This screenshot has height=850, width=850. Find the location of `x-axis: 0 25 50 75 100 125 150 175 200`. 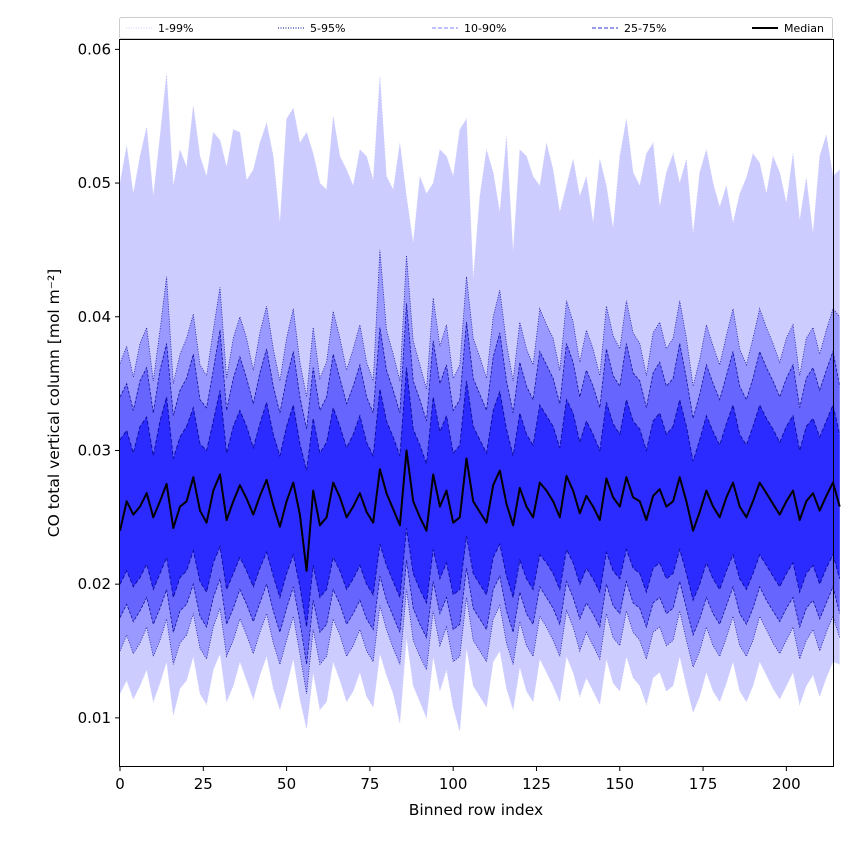

x-axis: 0 25 50 75 100 125 150 175 200 is located at coordinates (458, 779).